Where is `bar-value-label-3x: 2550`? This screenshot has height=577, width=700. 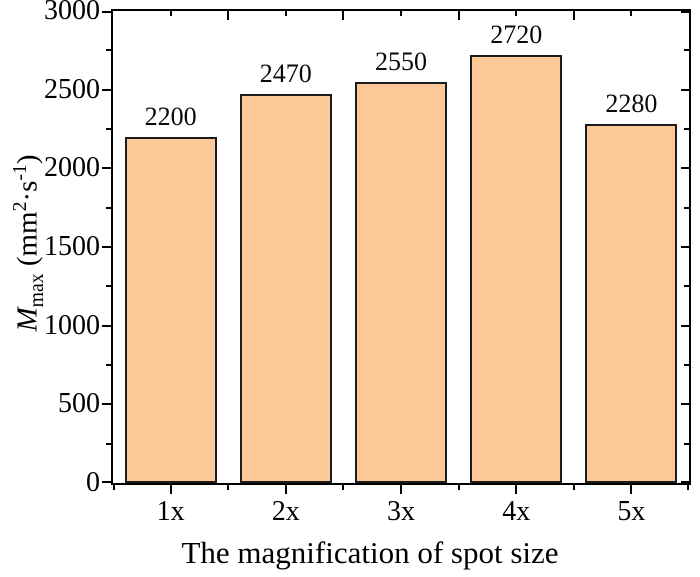 bar-value-label-3x: 2550 is located at coordinates (401, 61).